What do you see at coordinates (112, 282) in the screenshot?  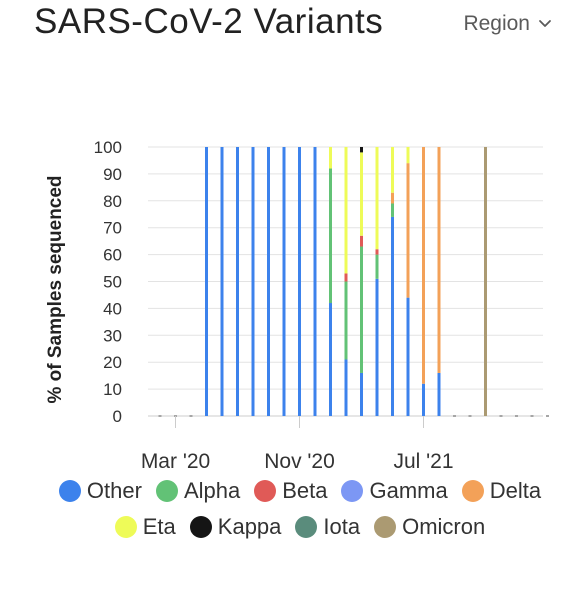 I see `y-tick-label: 50` at bounding box center [112, 282].